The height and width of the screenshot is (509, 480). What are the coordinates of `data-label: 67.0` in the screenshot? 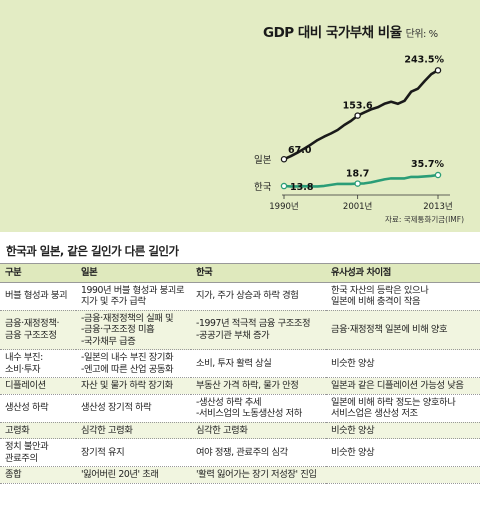 It's located at (300, 150).